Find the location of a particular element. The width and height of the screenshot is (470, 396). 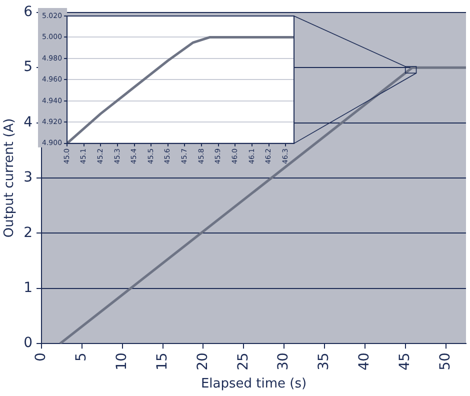

y-tick-label: 2 is located at coordinates (28, 232).